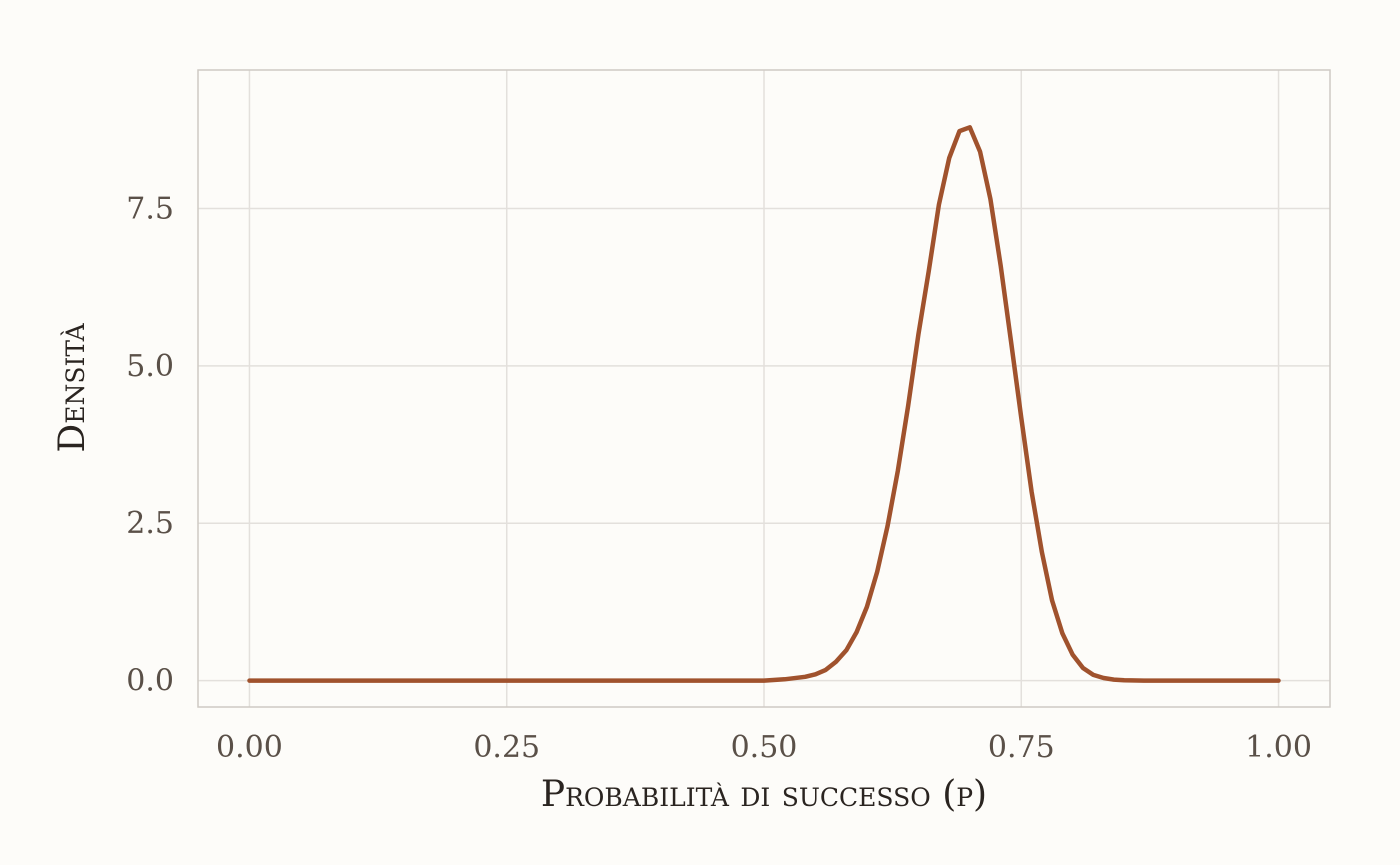 This screenshot has width=1400, height=865. I want to click on y-tick-label: 7.5, so click(150, 208).